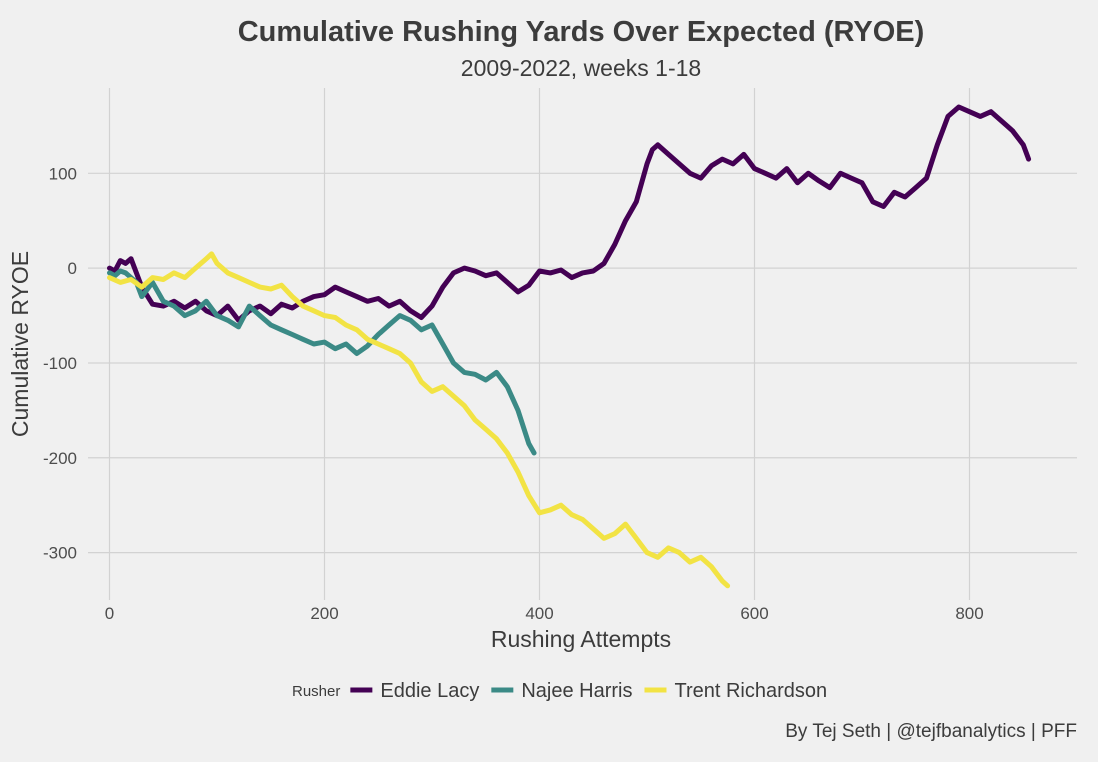  Describe the element at coordinates (72, 268) in the screenshot. I see `y-tick-label: 0` at that location.